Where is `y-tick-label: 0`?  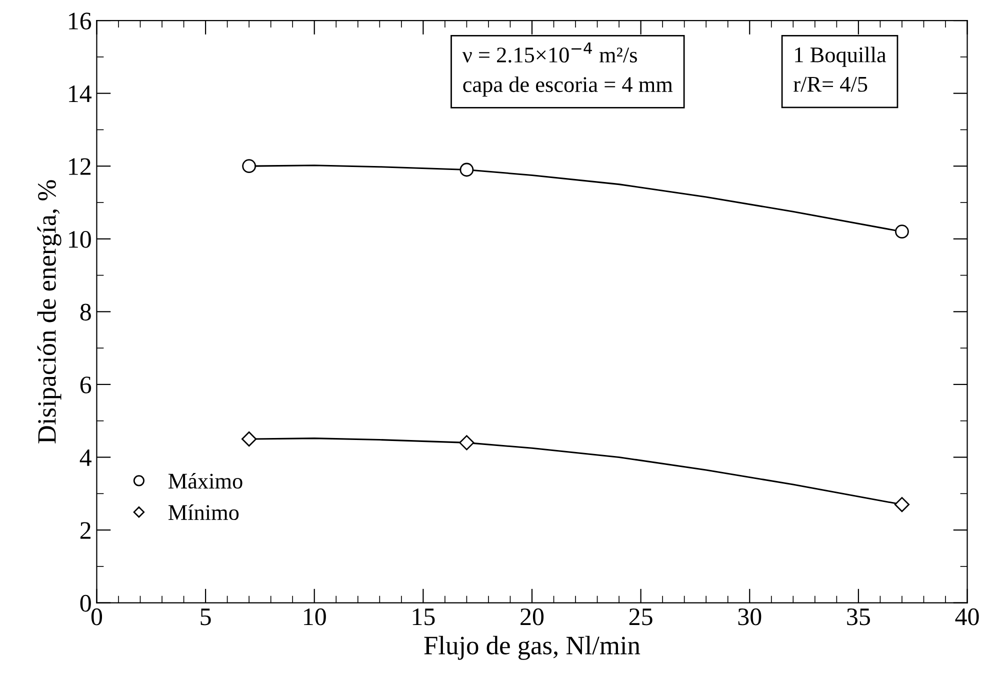 y-tick-label: 0 is located at coordinates (85, 603).